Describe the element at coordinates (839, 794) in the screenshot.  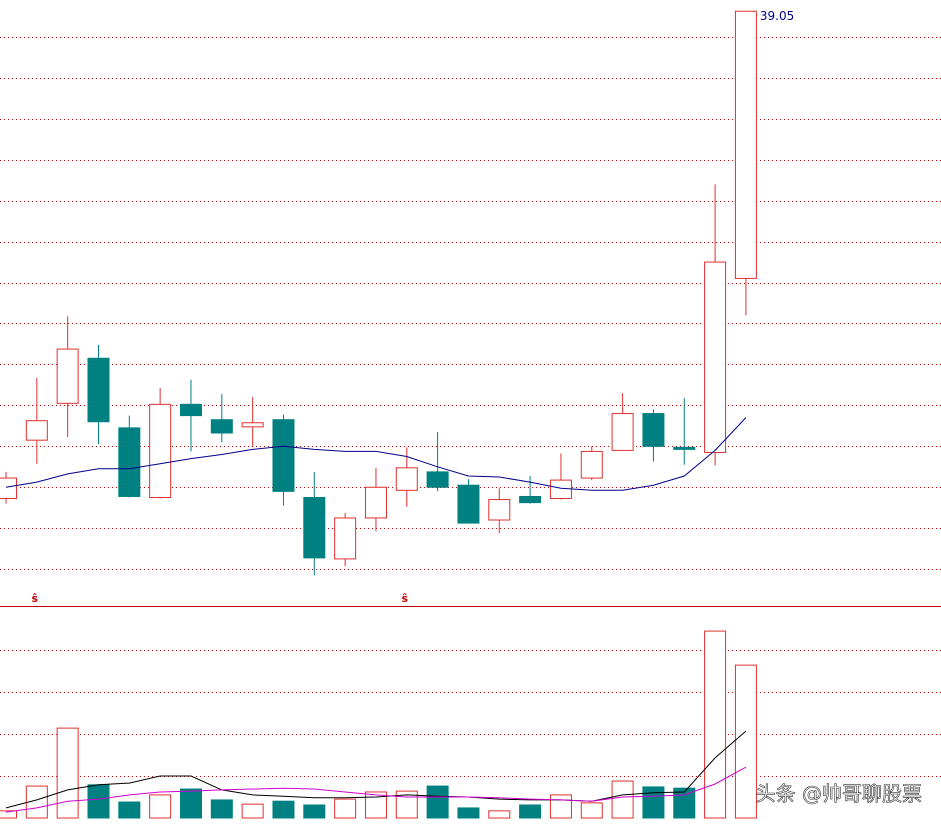
I see `watermark: 头条 @帅哥聊股票` at that location.